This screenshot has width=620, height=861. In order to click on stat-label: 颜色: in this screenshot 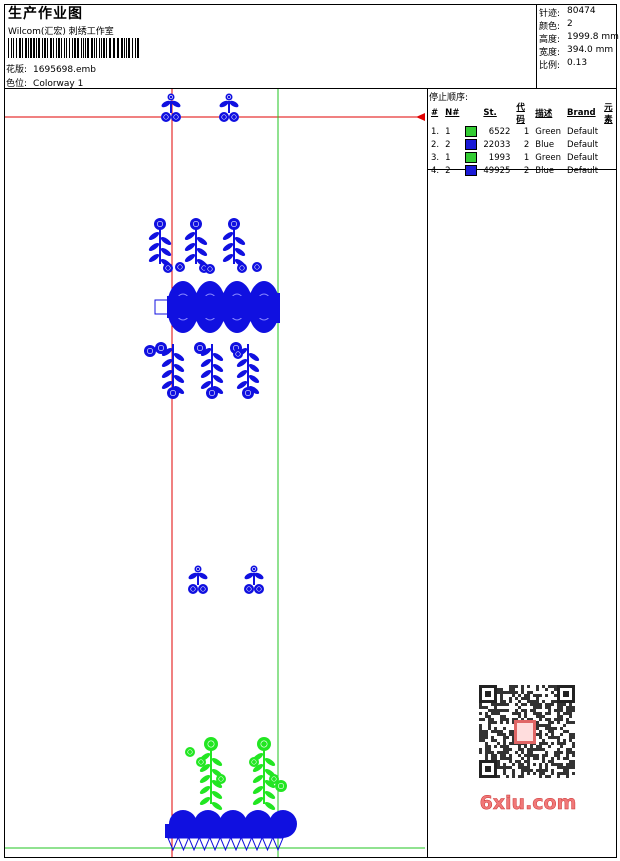, I will do `click(550, 27)`.